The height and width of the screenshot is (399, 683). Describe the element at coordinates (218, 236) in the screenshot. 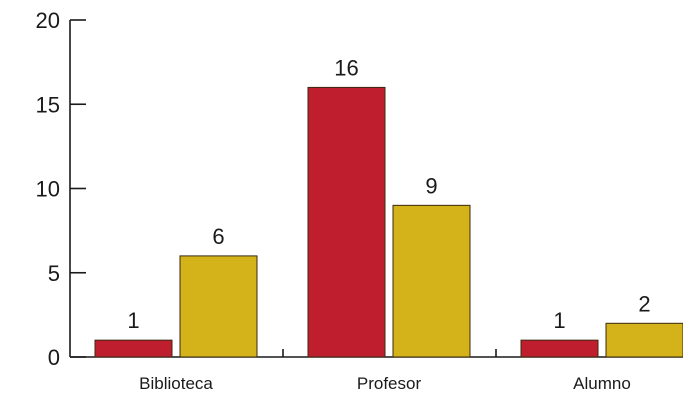

I see `bar-value-label: 6` at that location.